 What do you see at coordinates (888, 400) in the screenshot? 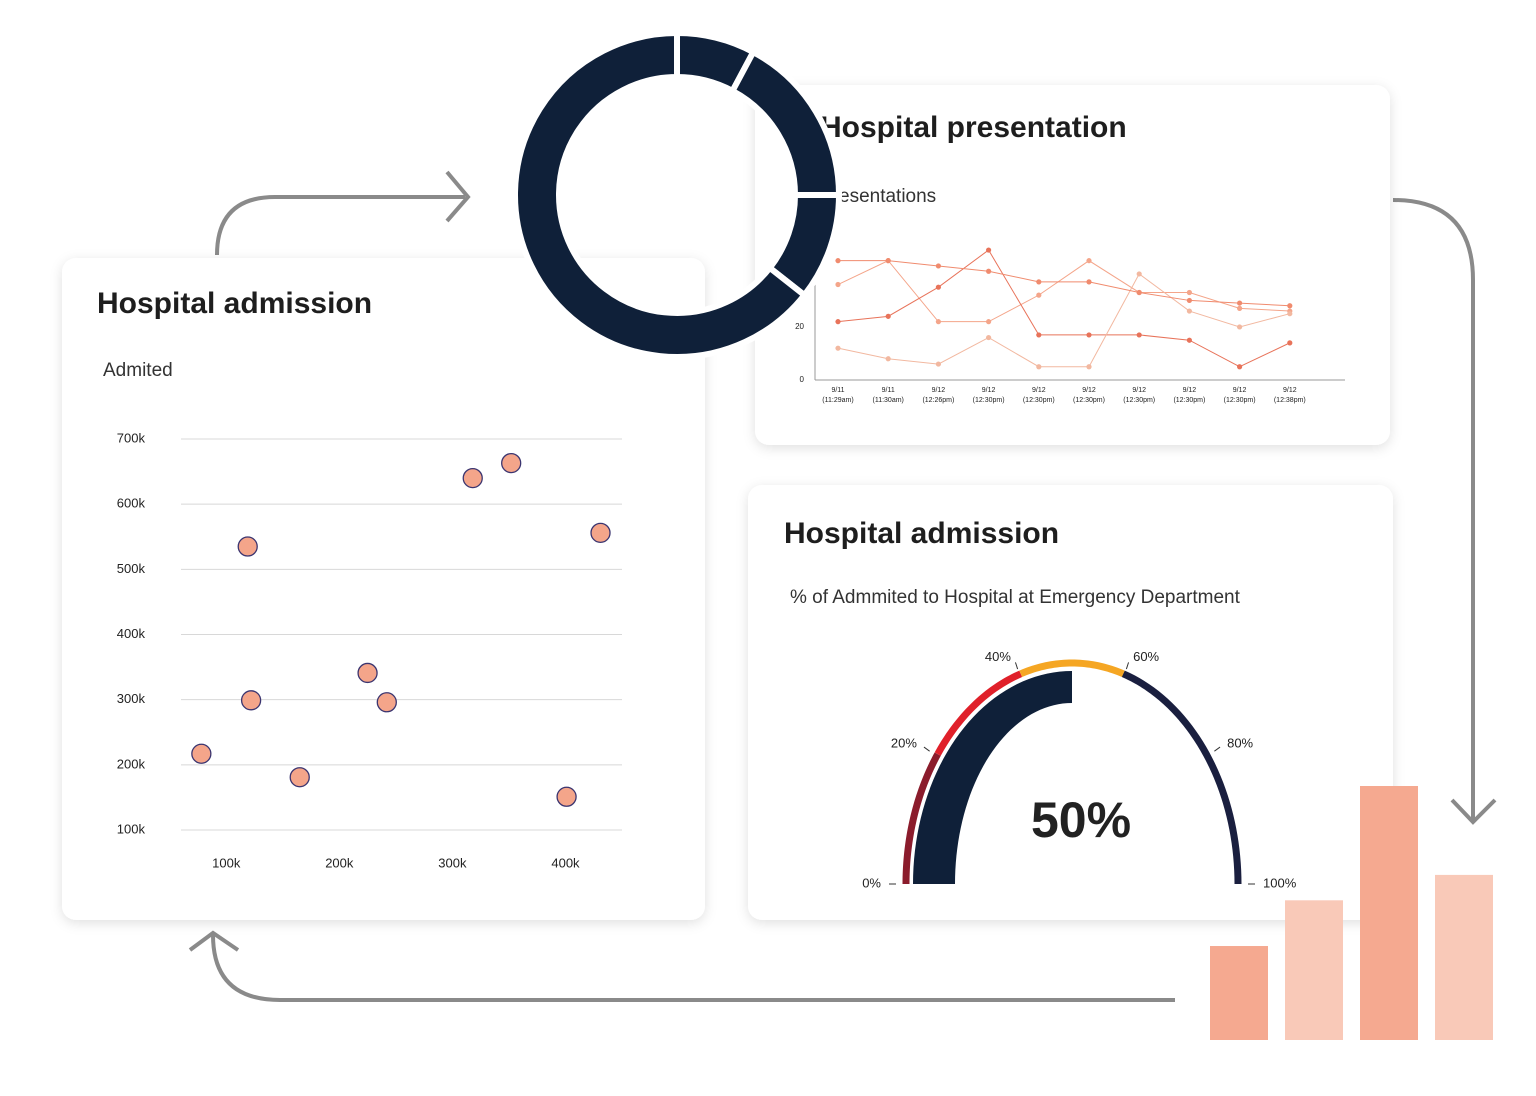
I see `x-tick-label: (11:30am)` at bounding box center [888, 400].